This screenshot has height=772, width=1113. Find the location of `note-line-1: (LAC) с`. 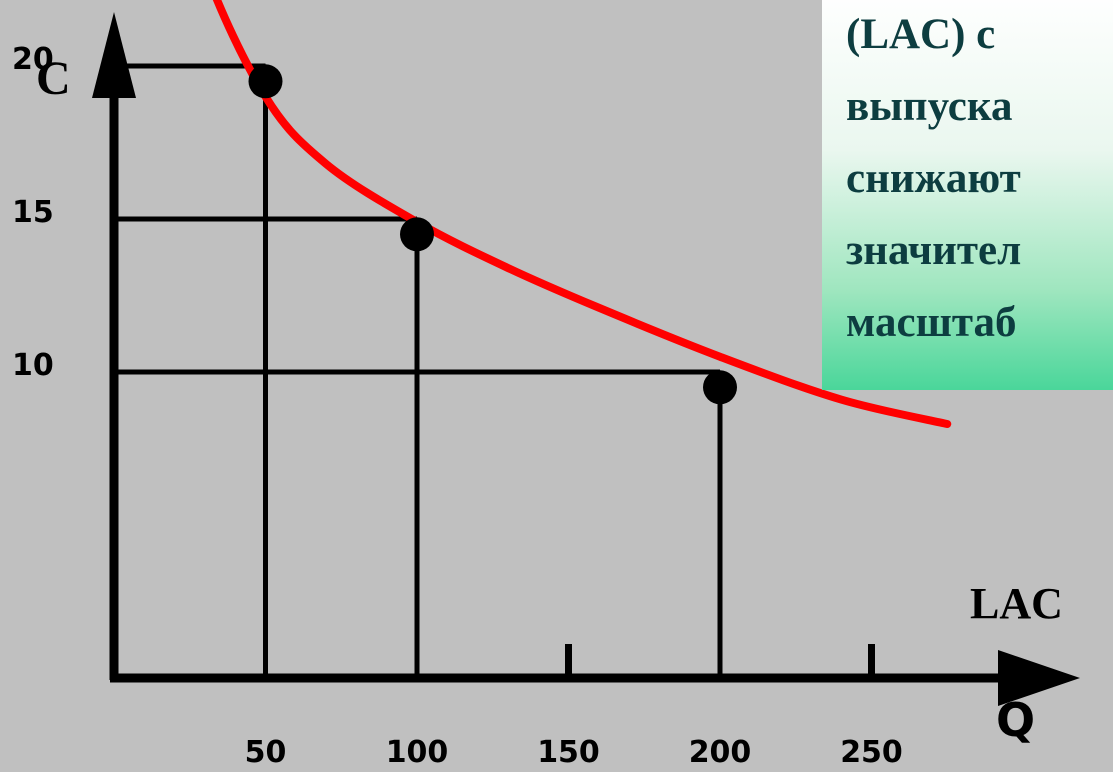

note-line-1: (LAC) с is located at coordinates (921, 34).